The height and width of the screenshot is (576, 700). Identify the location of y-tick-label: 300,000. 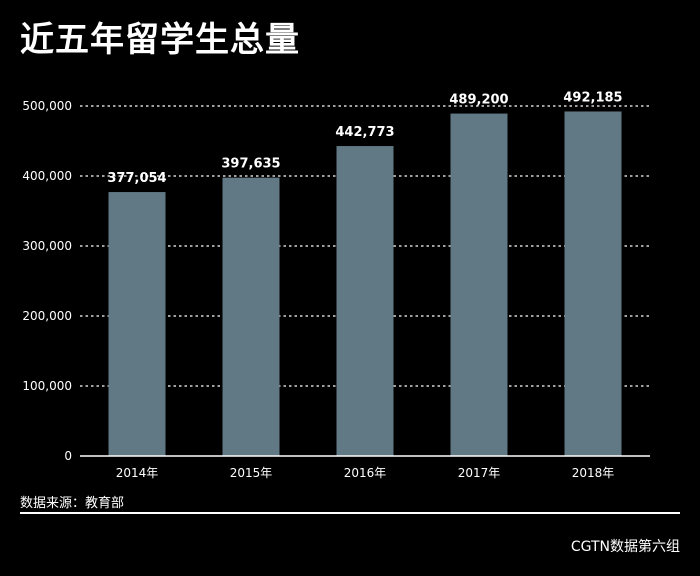
(47, 246).